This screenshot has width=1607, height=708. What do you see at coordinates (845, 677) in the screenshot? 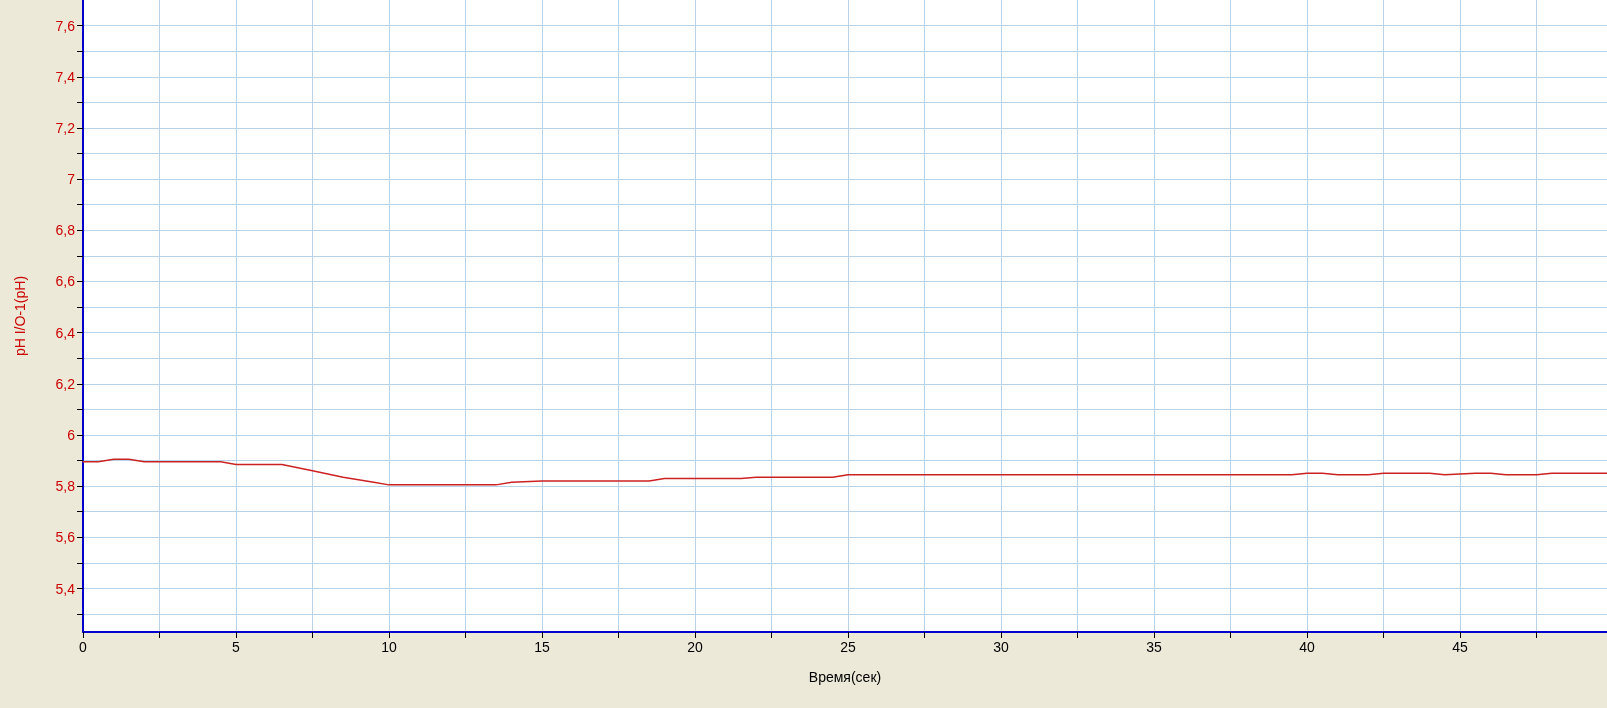
I see `x-axis-title: Время(сек)` at bounding box center [845, 677].